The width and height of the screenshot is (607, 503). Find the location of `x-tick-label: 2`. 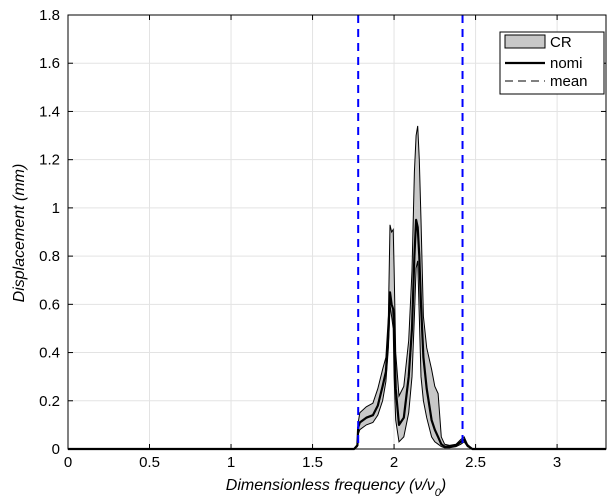

x-tick-label: 2 is located at coordinates (394, 462).